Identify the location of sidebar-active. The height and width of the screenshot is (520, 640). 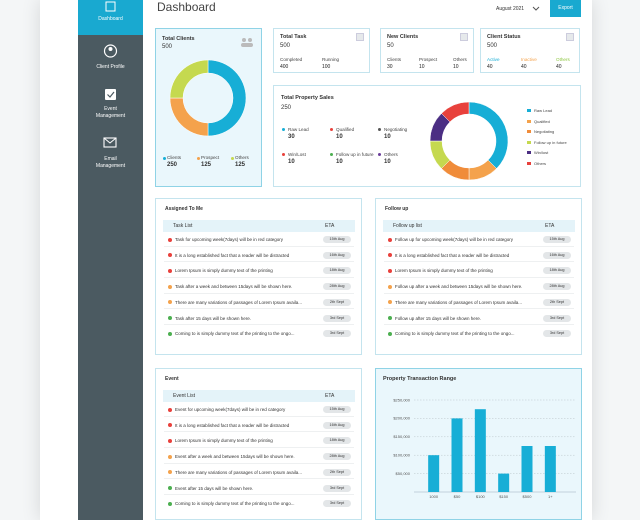
(110, 17).